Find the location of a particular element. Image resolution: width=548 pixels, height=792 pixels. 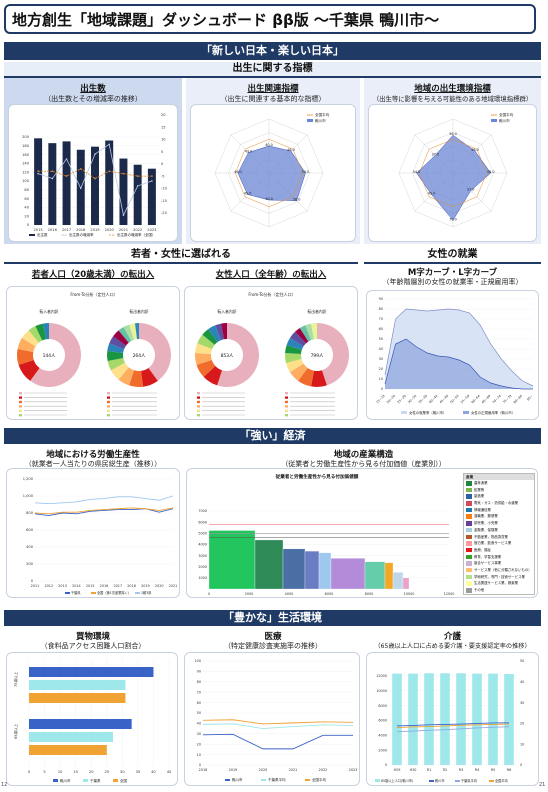

mcurve-subtitle: （年齢階層別の女性の就業率・正規雇用率） is located at coordinates (452, 282).